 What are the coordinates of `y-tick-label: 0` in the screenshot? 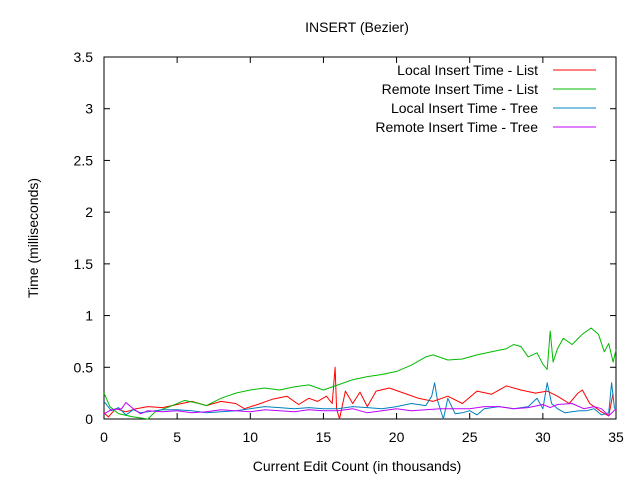 It's located at (89, 419).